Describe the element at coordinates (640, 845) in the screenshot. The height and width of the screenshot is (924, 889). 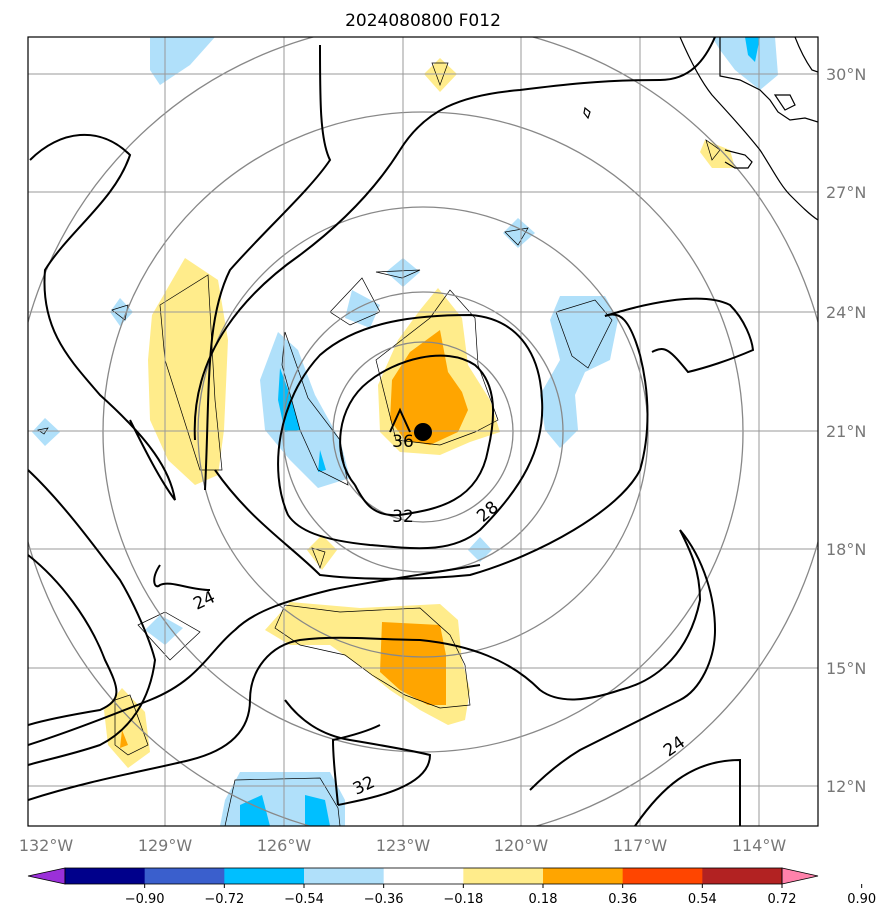
I see `lon-label: 117°W` at that location.